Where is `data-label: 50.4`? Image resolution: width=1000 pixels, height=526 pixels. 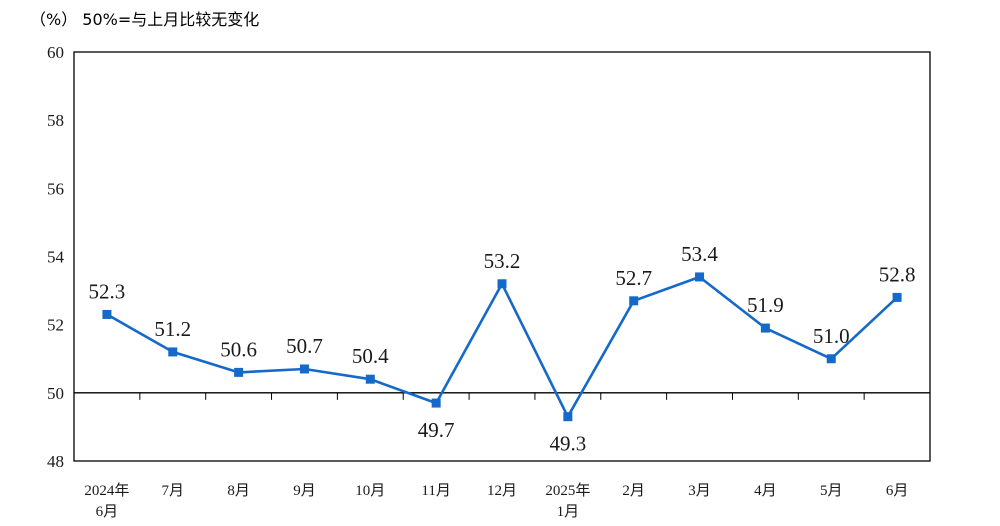
data-label: 50.4 is located at coordinates (370, 356).